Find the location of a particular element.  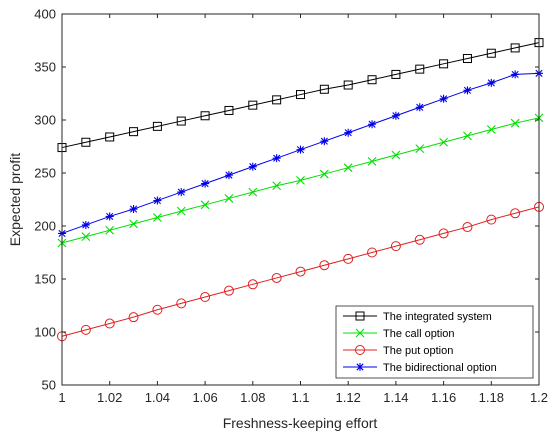

legend-box is located at coordinates (434, 342).